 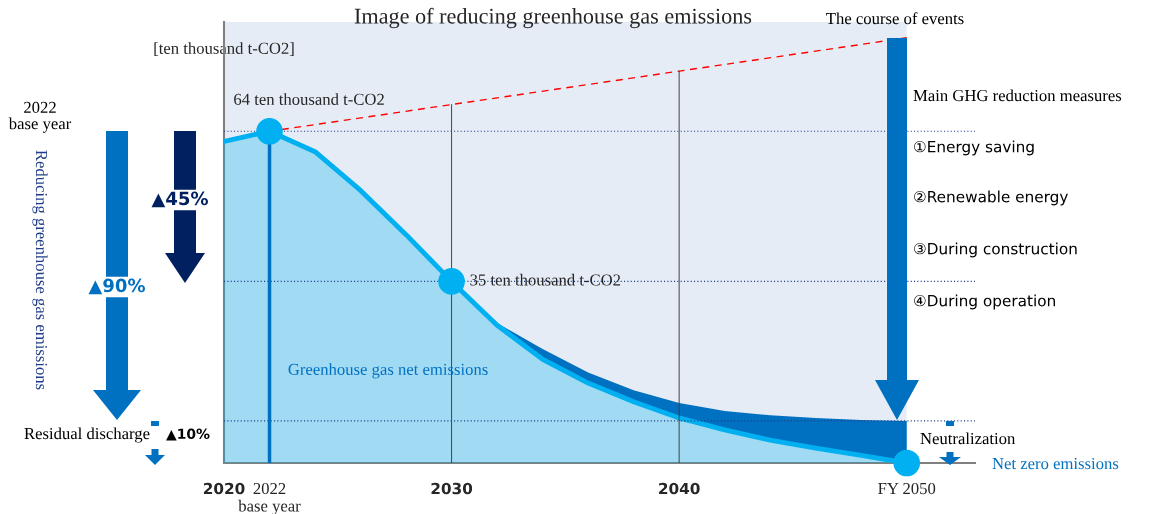 What do you see at coordinates (179, 199) in the screenshot?
I see `text: ▲45%` at bounding box center [179, 199].